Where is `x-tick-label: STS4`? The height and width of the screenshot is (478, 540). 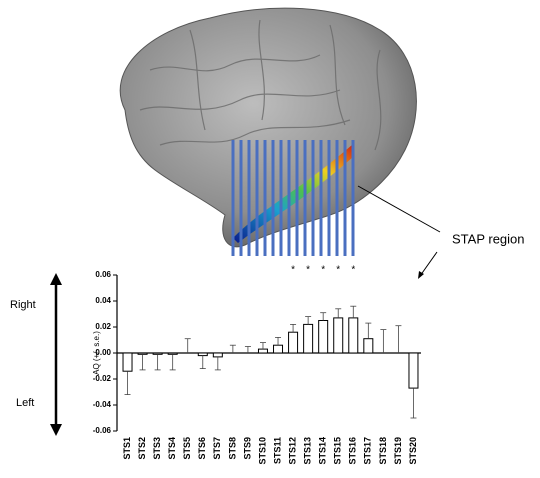 x-tick-label: STS4 is located at coordinates (172, 448).